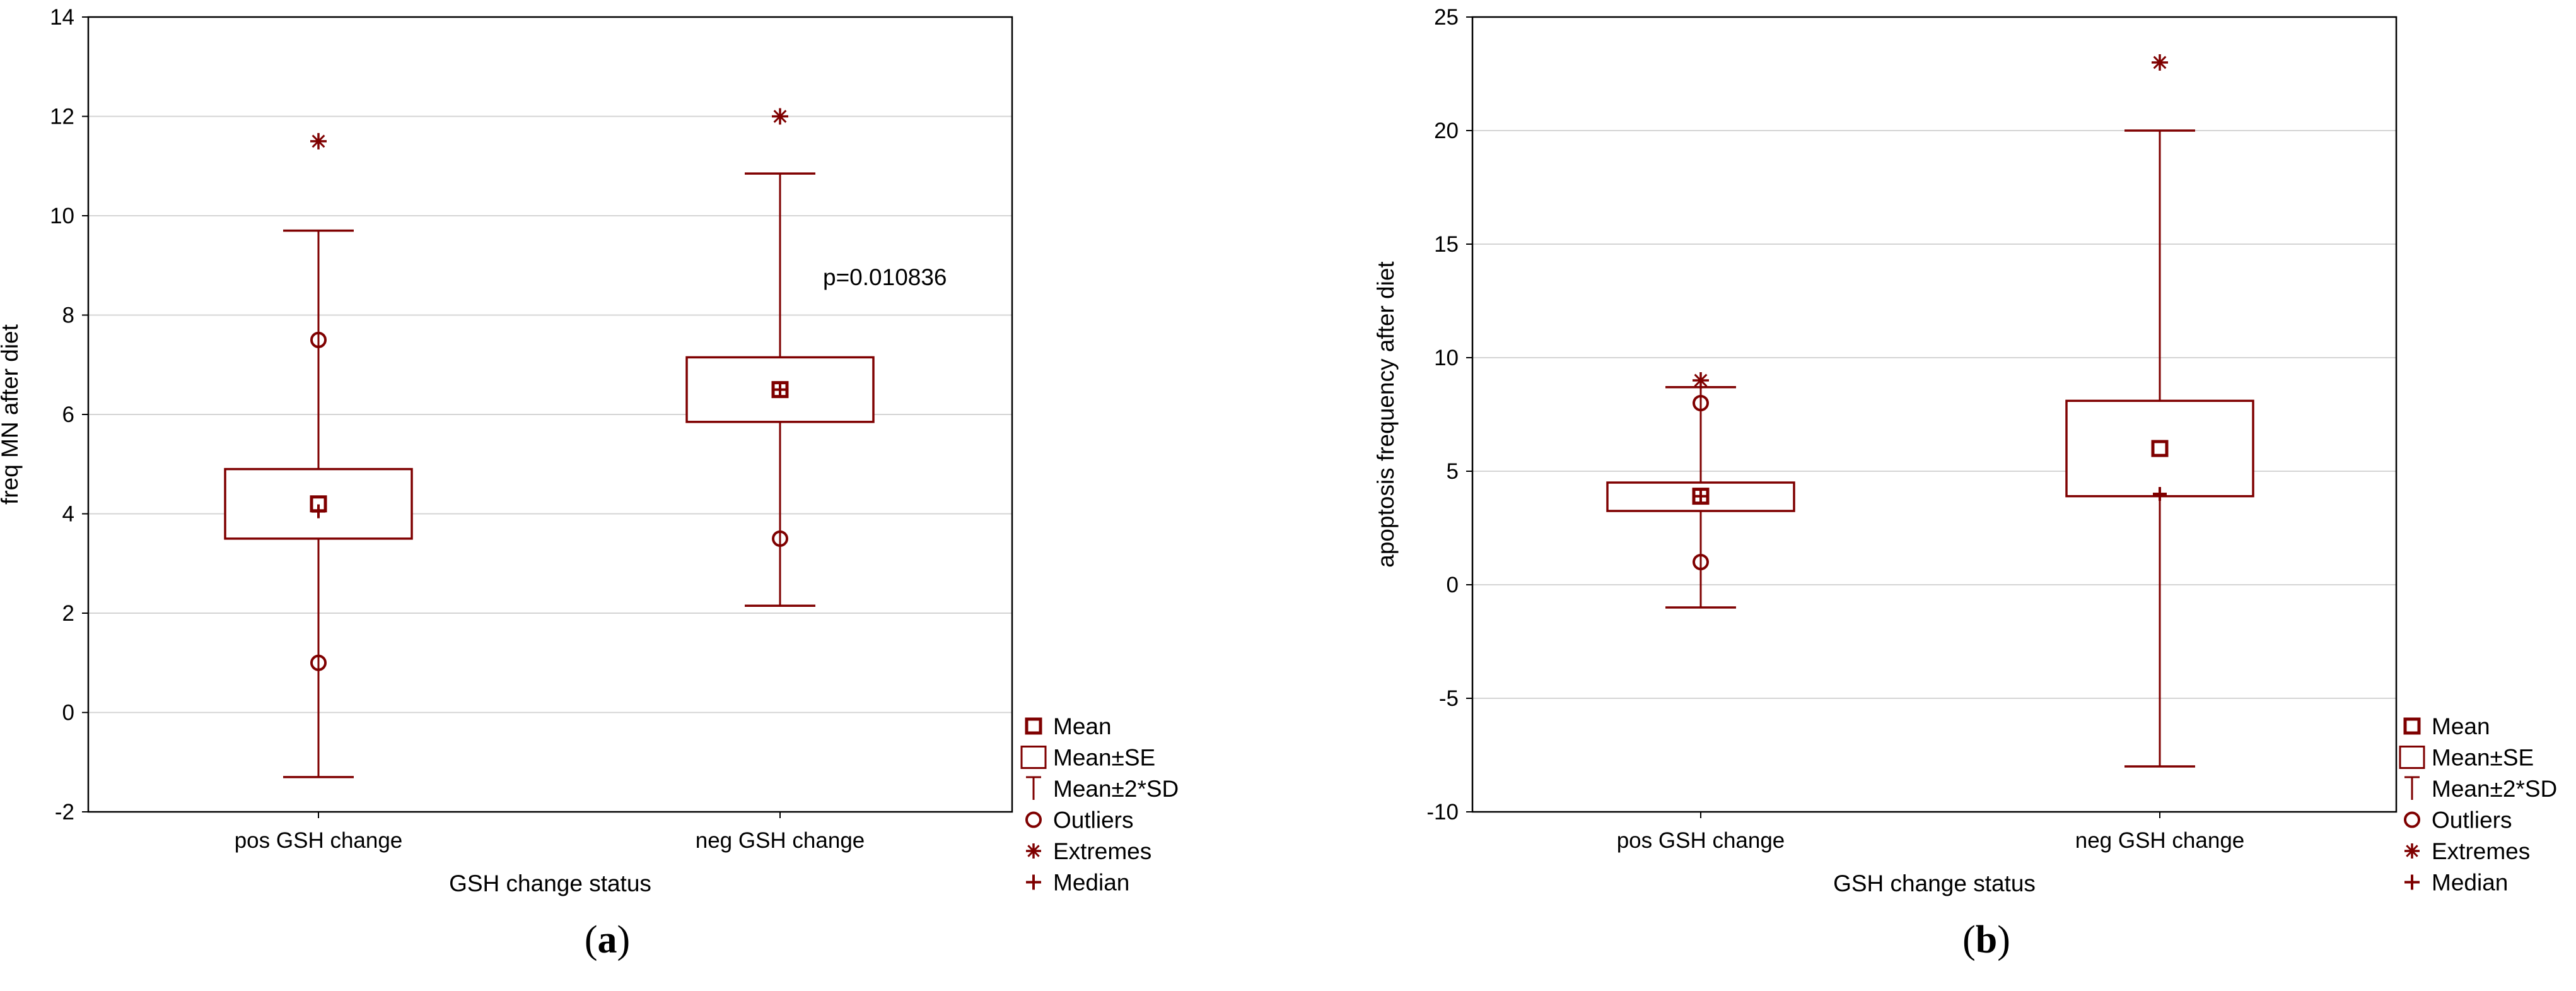 The width and height of the screenshot is (2576, 991). Describe the element at coordinates (64, 812) in the screenshot. I see `y-tick-label: -2` at that location.